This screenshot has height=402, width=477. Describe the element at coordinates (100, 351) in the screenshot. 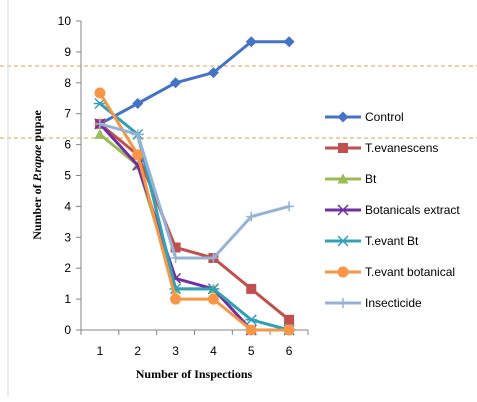

I see `x-tick-label: 1` at that location.